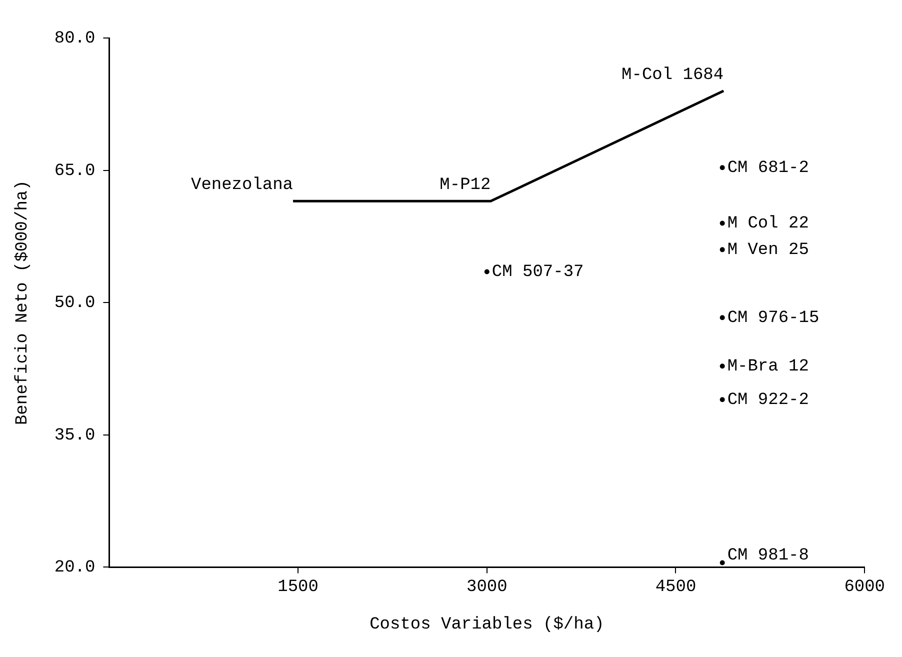 The width and height of the screenshot is (902, 657). Describe the element at coordinates (768, 224) in the screenshot. I see `annotation: M Col 22` at that location.